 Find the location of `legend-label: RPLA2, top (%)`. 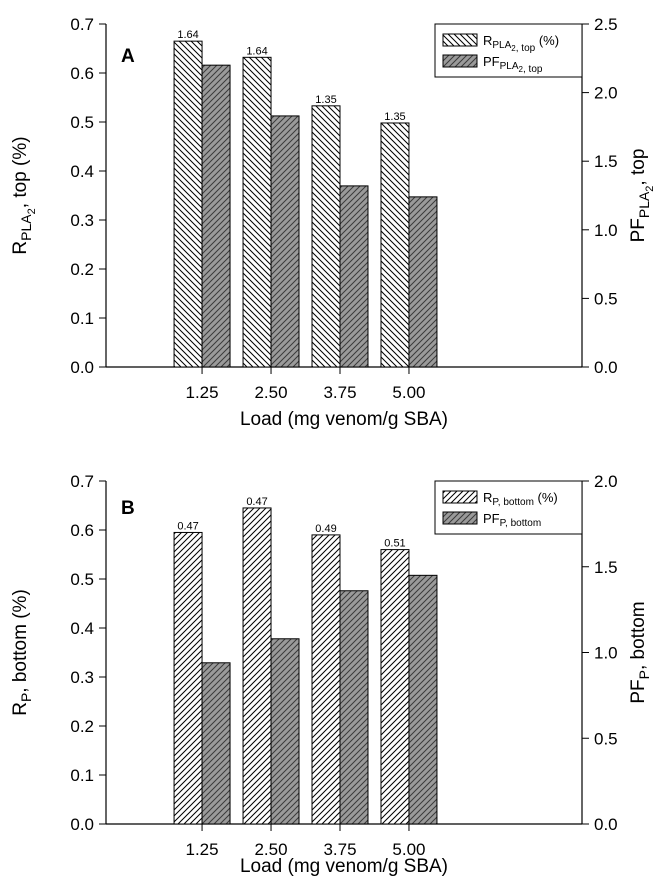

legend-label: RPLA2, top (%) is located at coordinates (521, 43).